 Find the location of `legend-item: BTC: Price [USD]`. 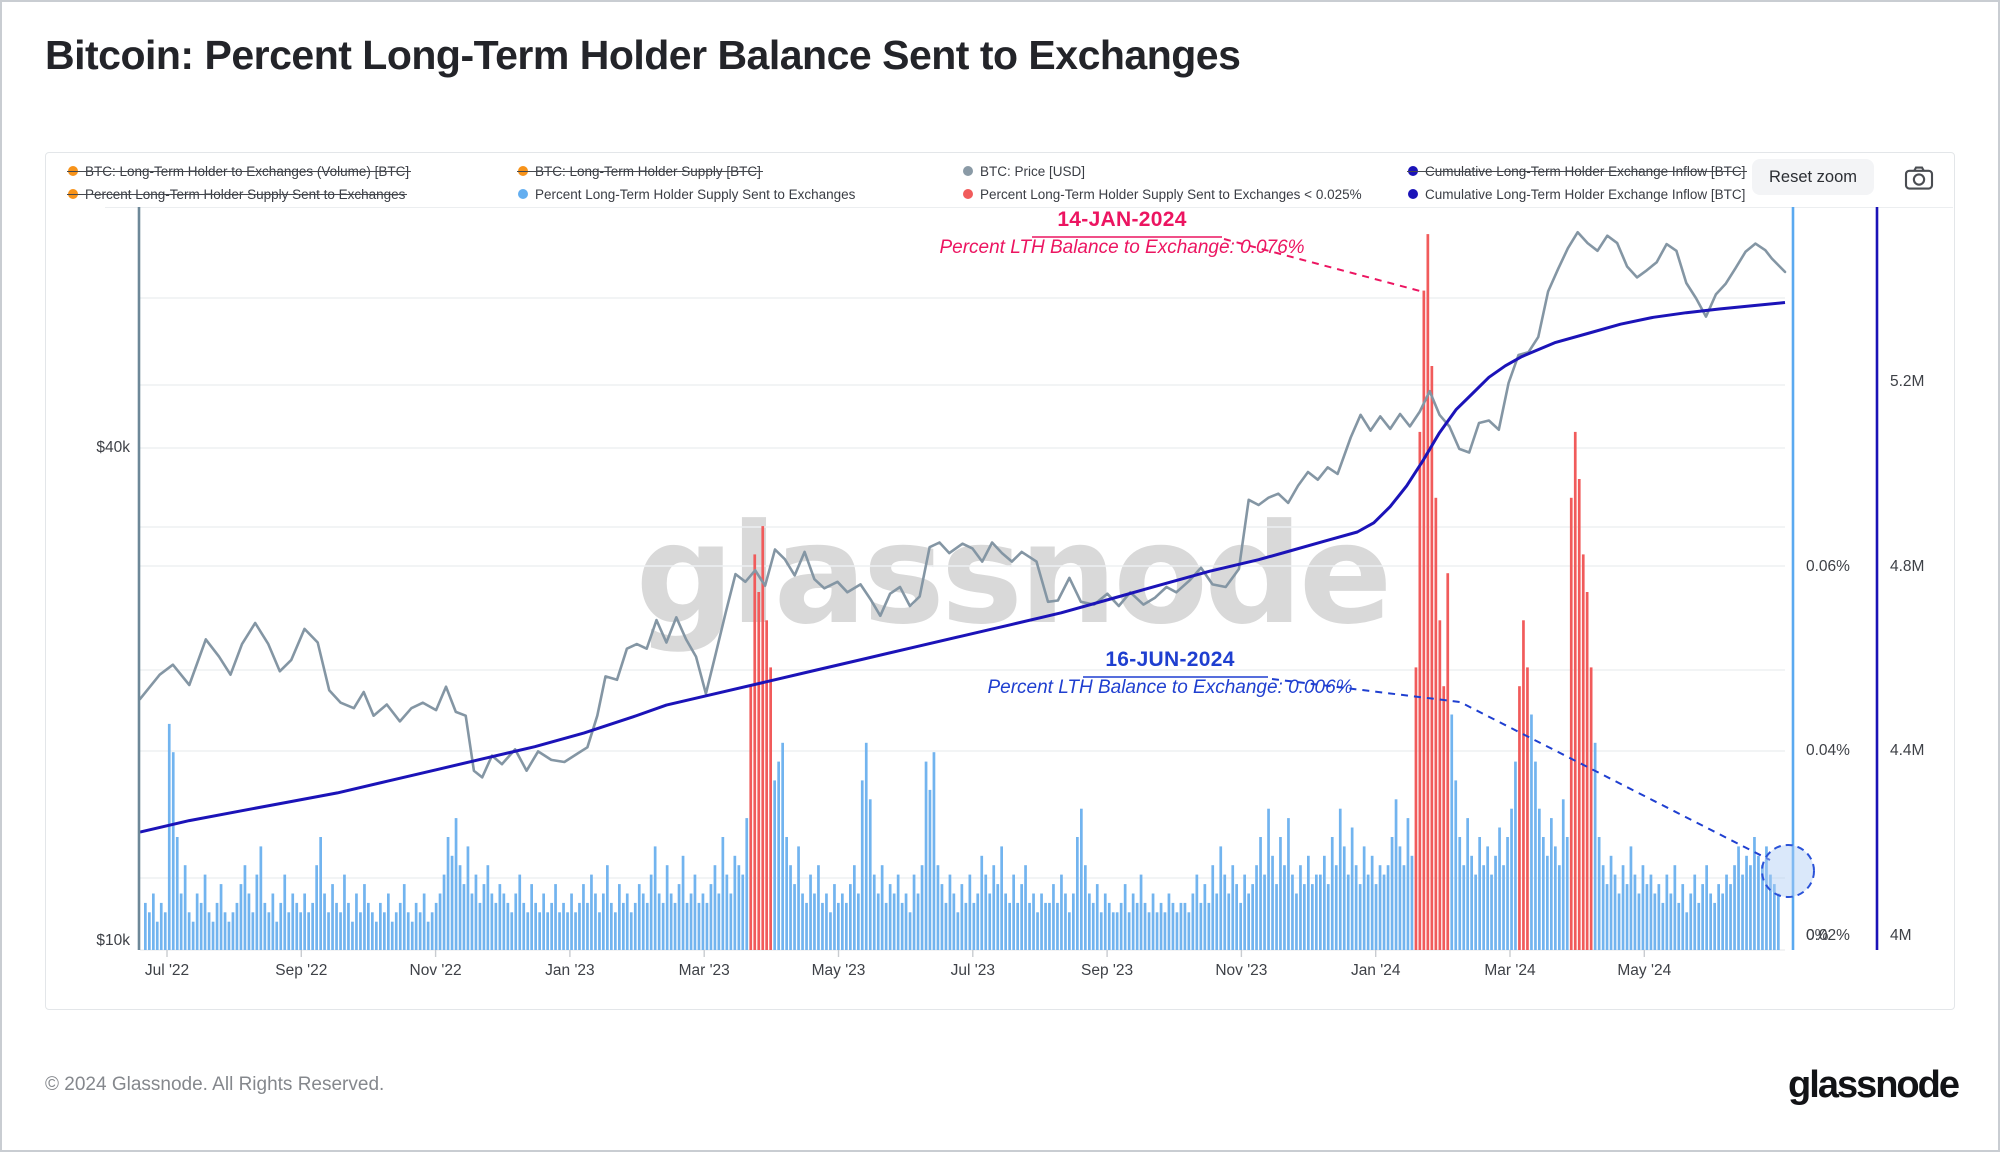

legend-item: BTC: Price [USD] is located at coordinates (1024, 171).